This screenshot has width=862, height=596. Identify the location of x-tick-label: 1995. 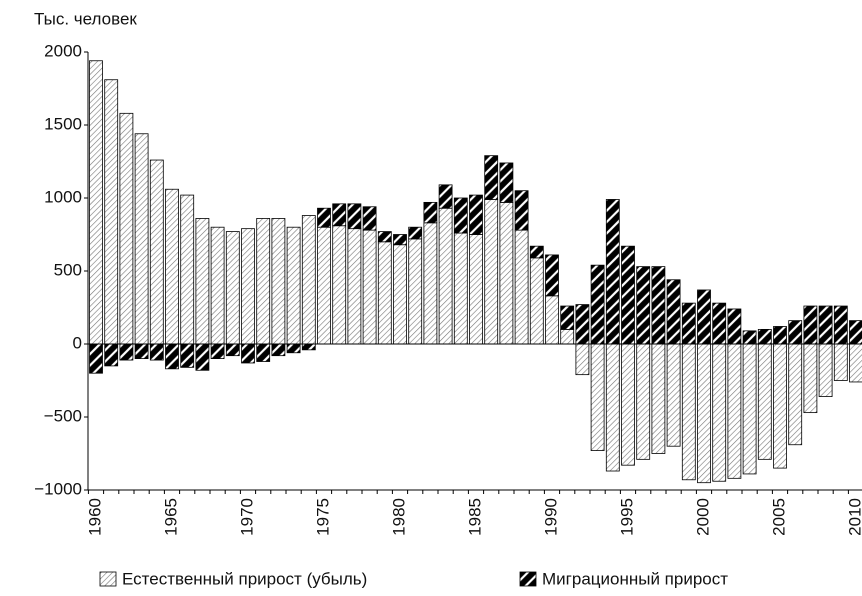
(626, 517).